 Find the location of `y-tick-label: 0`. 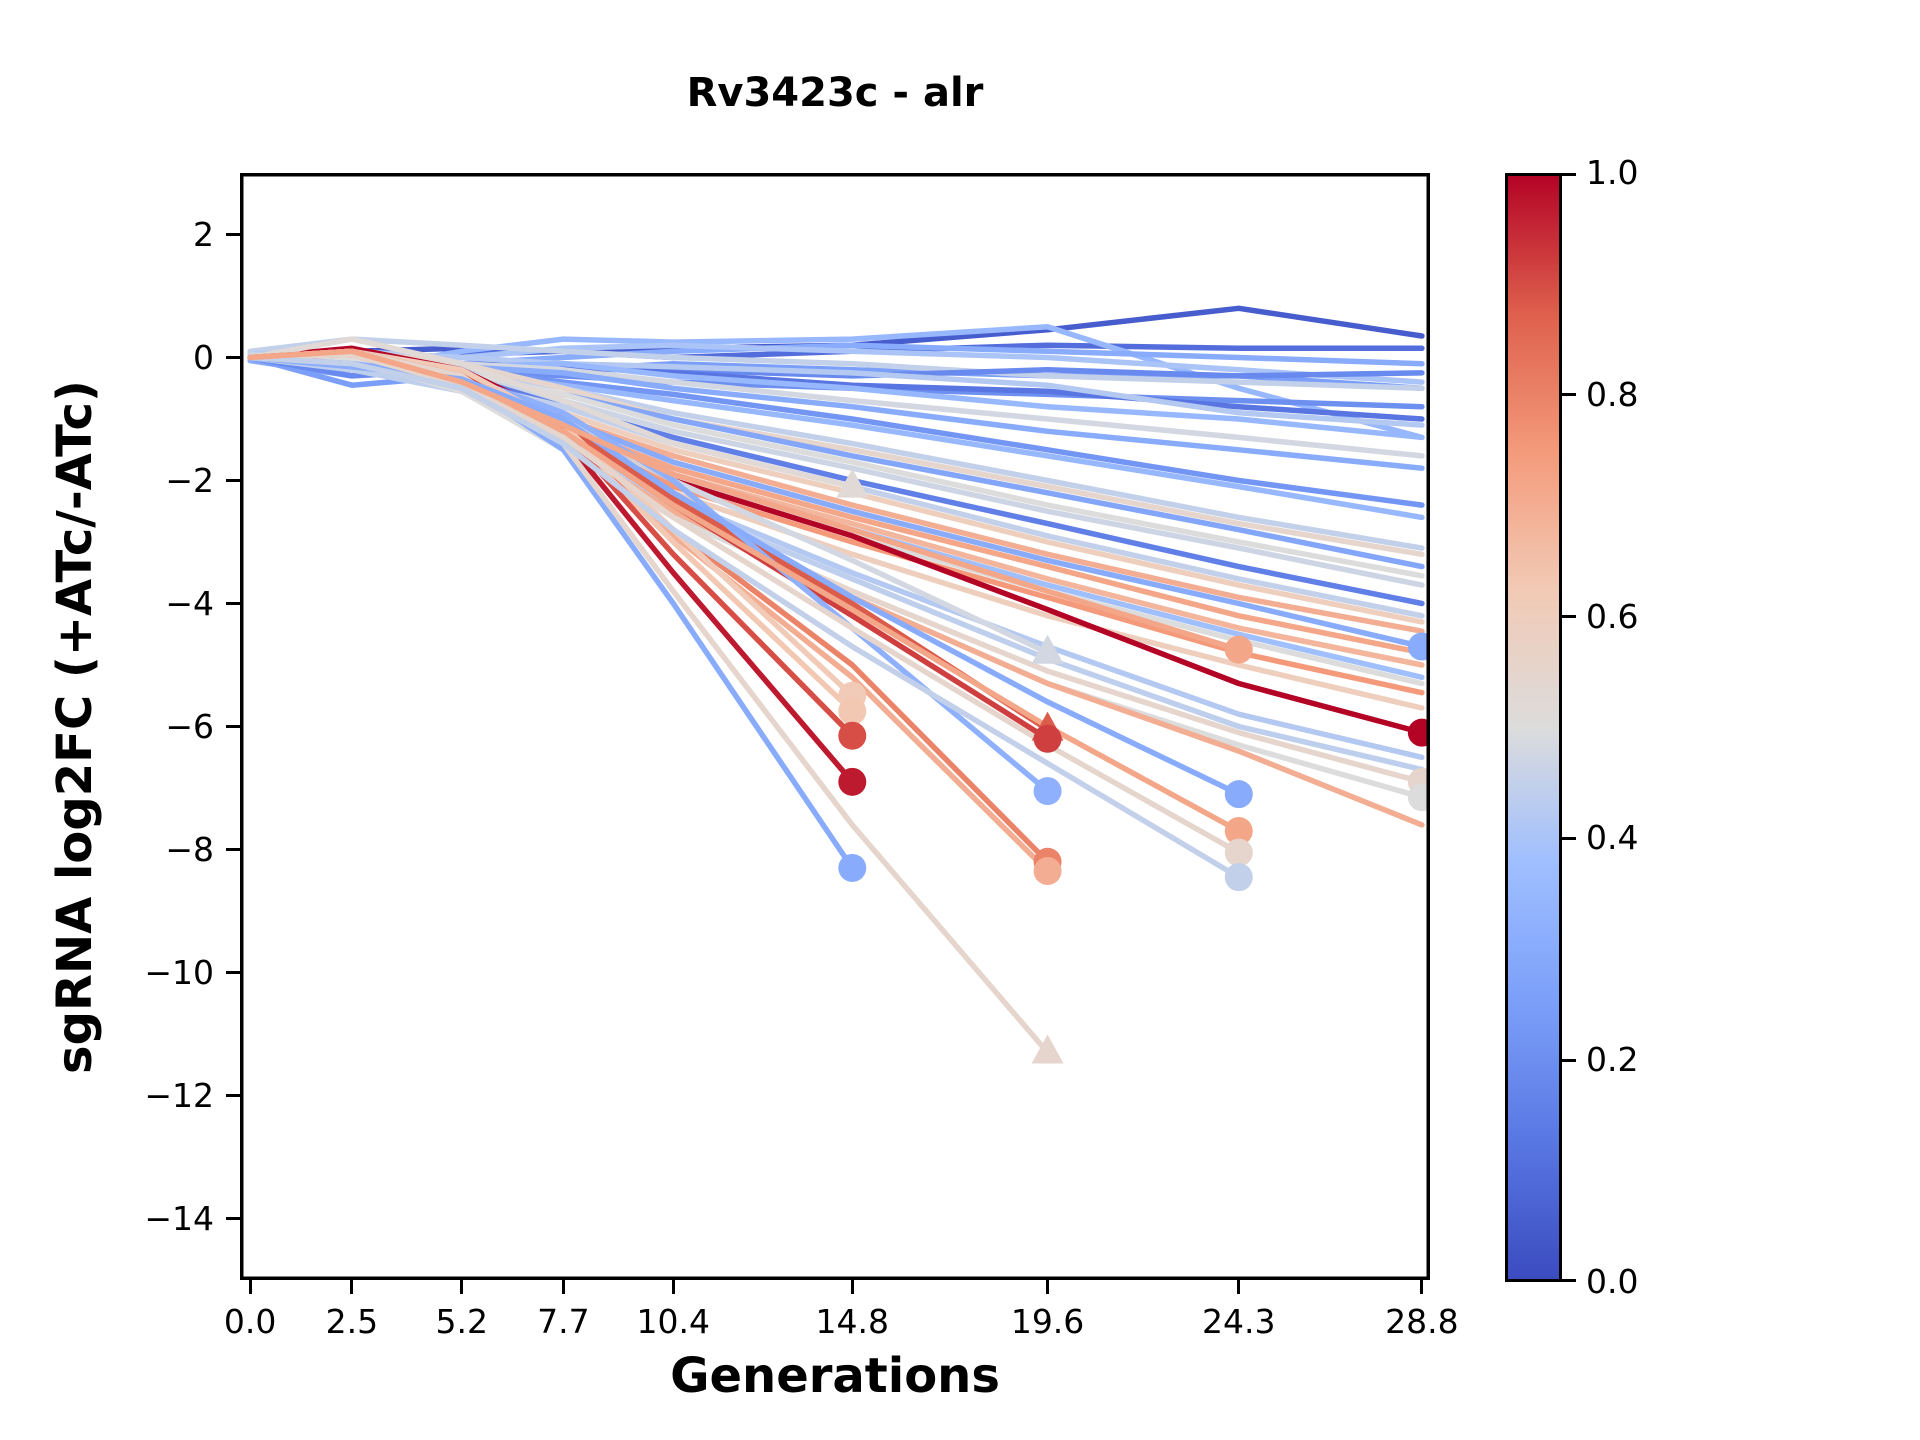

y-tick-label: 0 is located at coordinates (203, 357).